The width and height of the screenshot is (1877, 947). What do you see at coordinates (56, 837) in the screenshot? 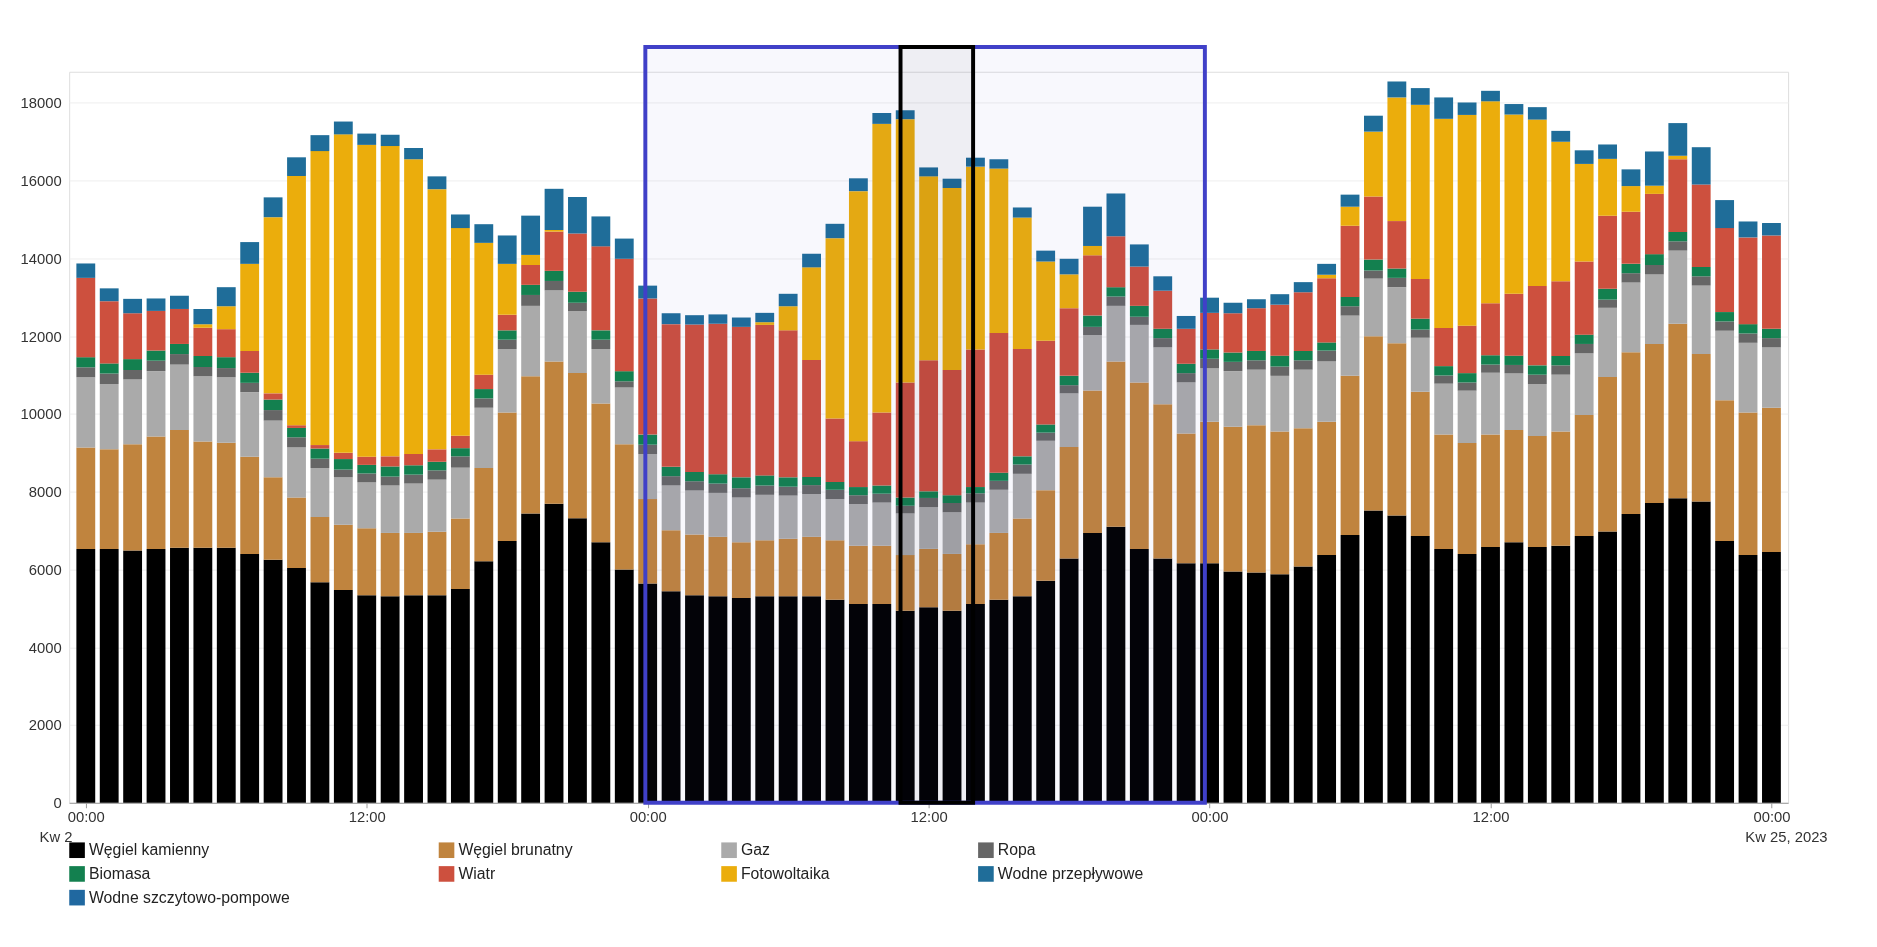
I see `text: Kw 2` at bounding box center [56, 837].